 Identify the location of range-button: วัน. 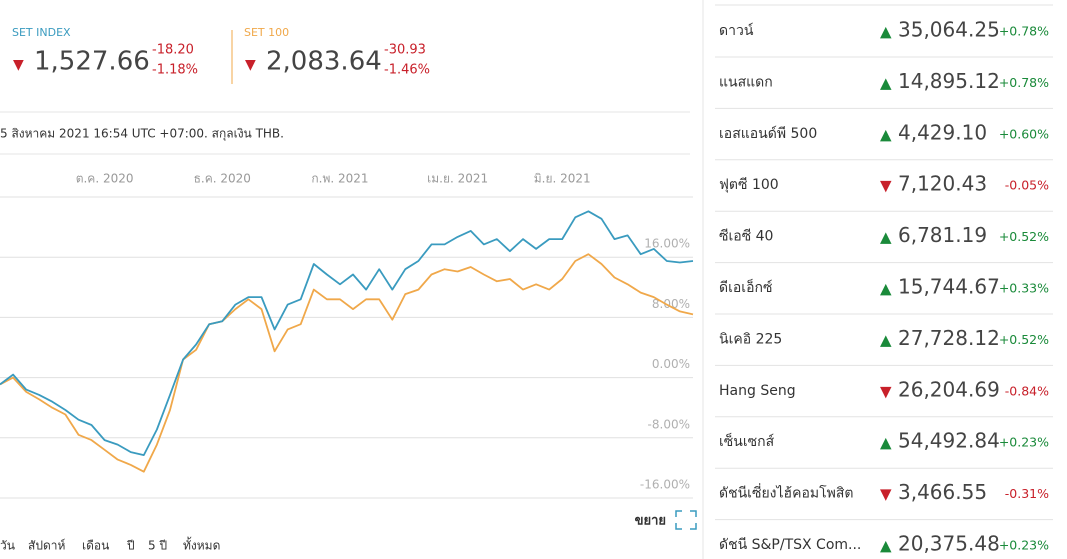
(7, 546).